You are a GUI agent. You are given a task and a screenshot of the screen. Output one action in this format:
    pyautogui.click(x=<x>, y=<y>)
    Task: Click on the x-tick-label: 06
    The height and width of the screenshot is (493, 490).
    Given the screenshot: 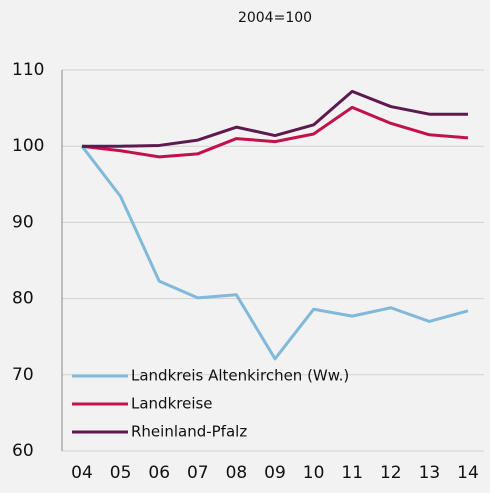 What is the action you would take?
    pyautogui.click(x=159, y=473)
    